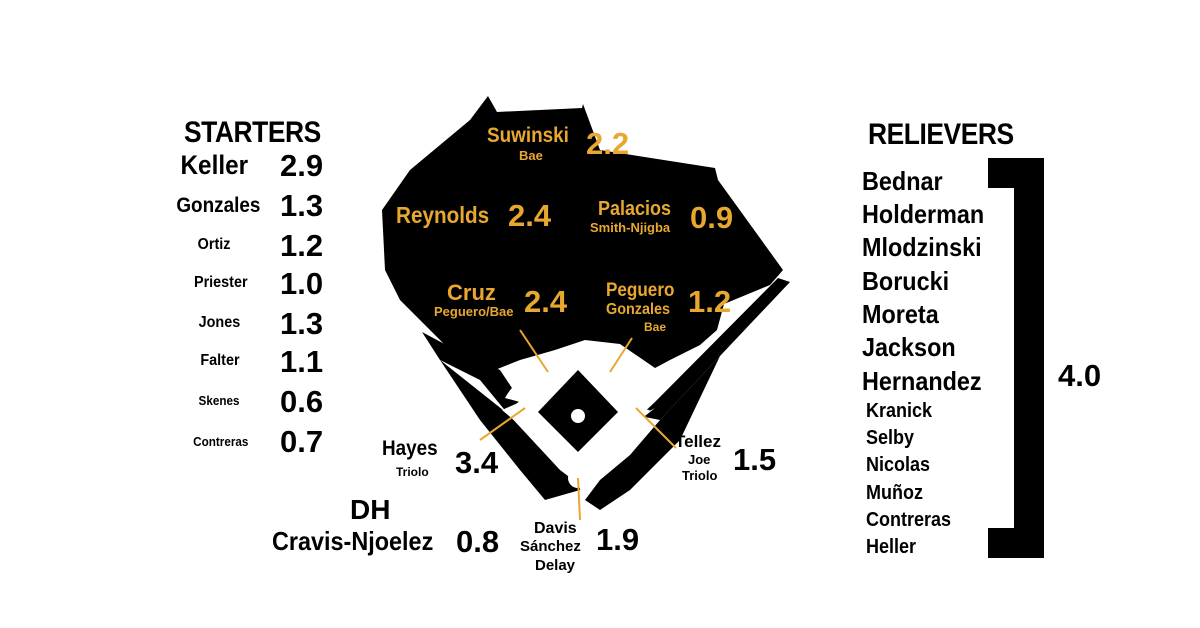 The image size is (1200, 628). Describe the element at coordinates (214, 165) in the screenshot. I see `starter-name: Keller` at that location.